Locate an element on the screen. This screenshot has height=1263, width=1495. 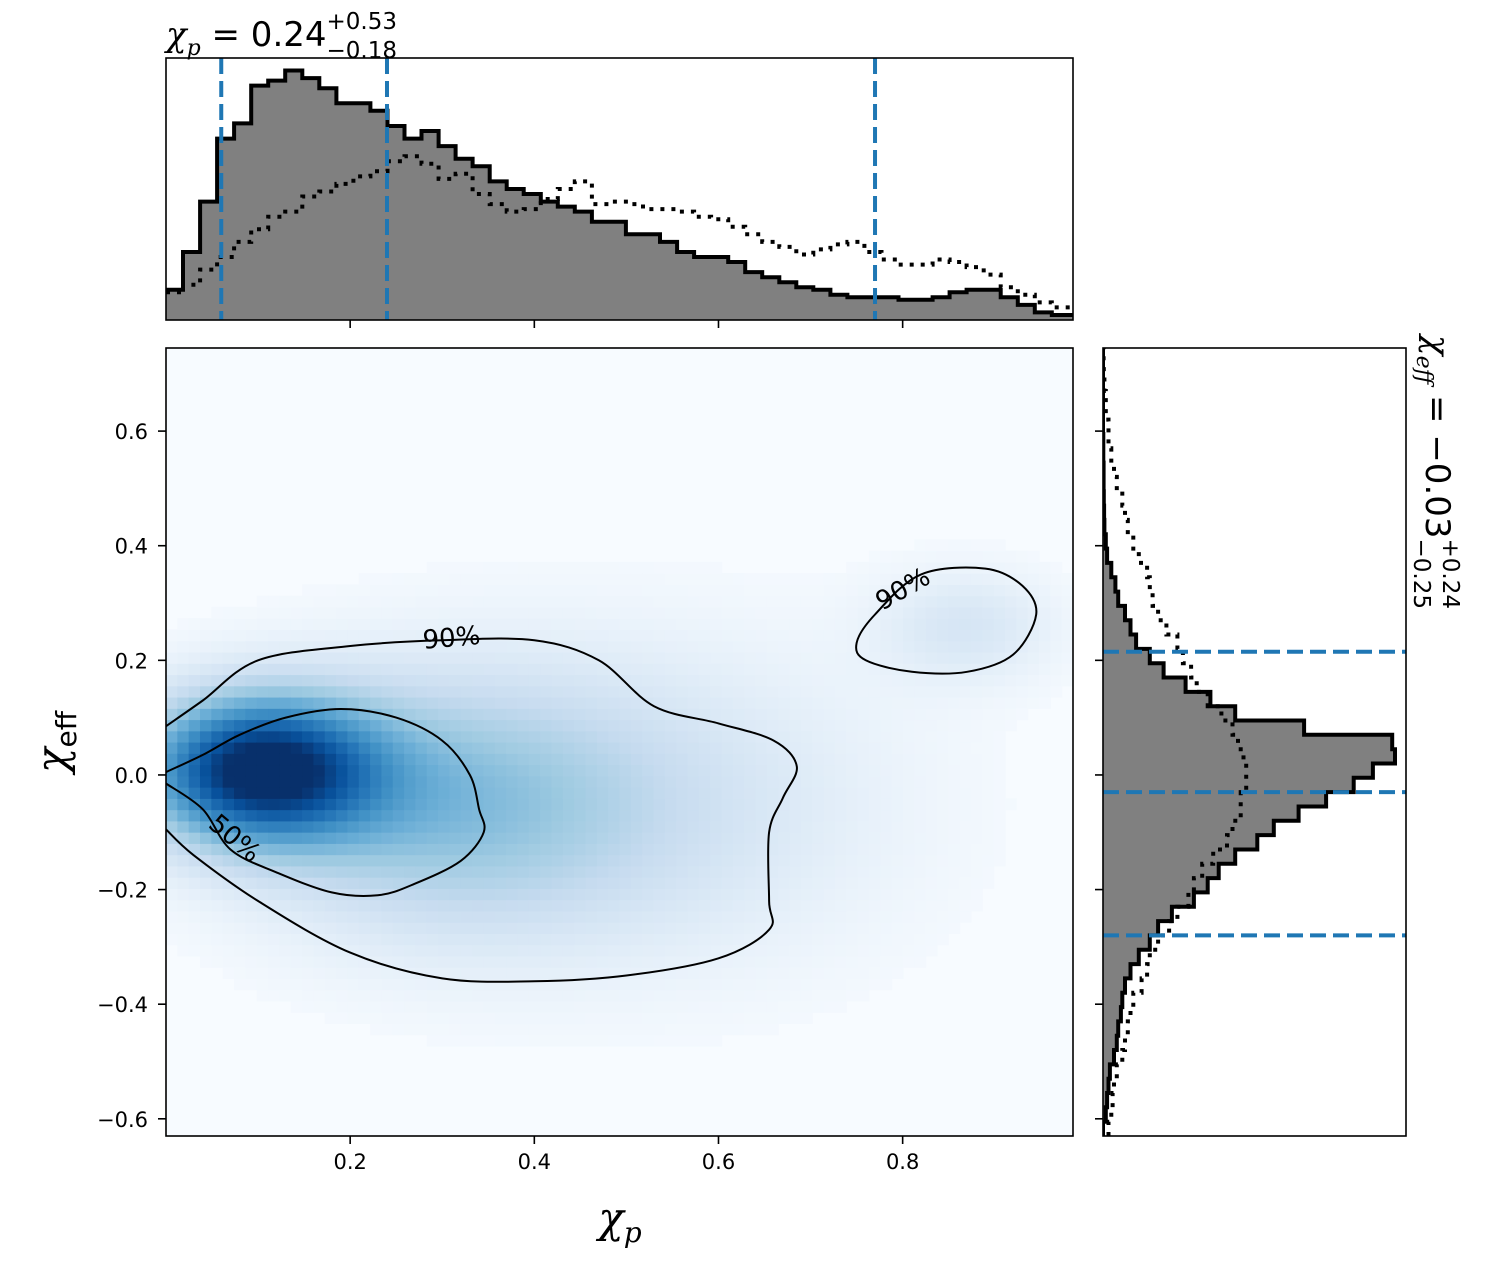
title-value: = −0.03 is located at coordinates (1437, 461).